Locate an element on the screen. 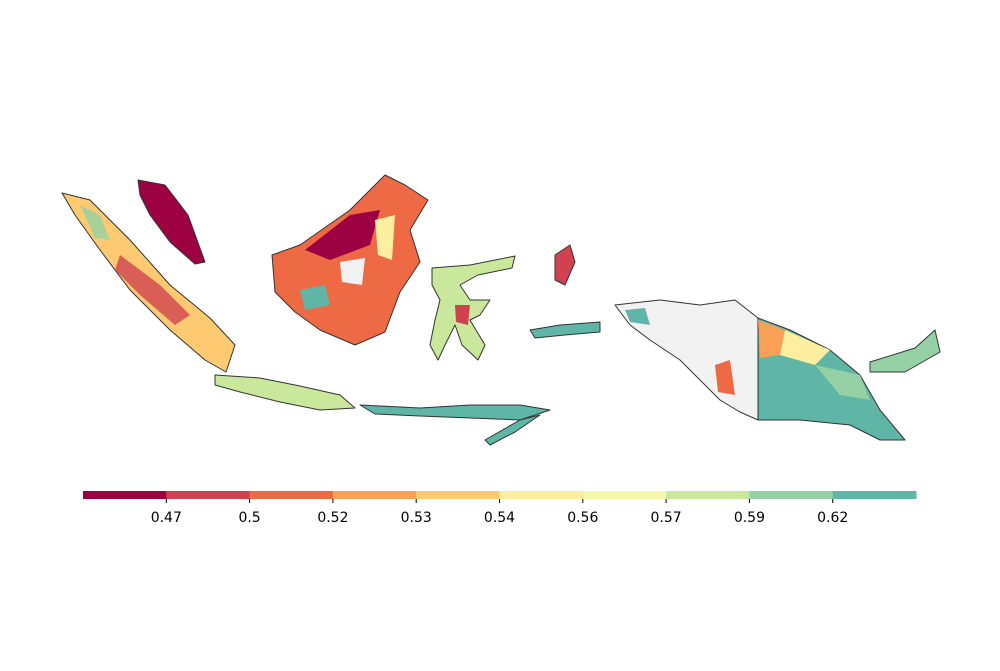 Image resolution: width=1000 pixels, height=671 pixels. colorbar-tick-label: 0.47 is located at coordinates (166, 518).